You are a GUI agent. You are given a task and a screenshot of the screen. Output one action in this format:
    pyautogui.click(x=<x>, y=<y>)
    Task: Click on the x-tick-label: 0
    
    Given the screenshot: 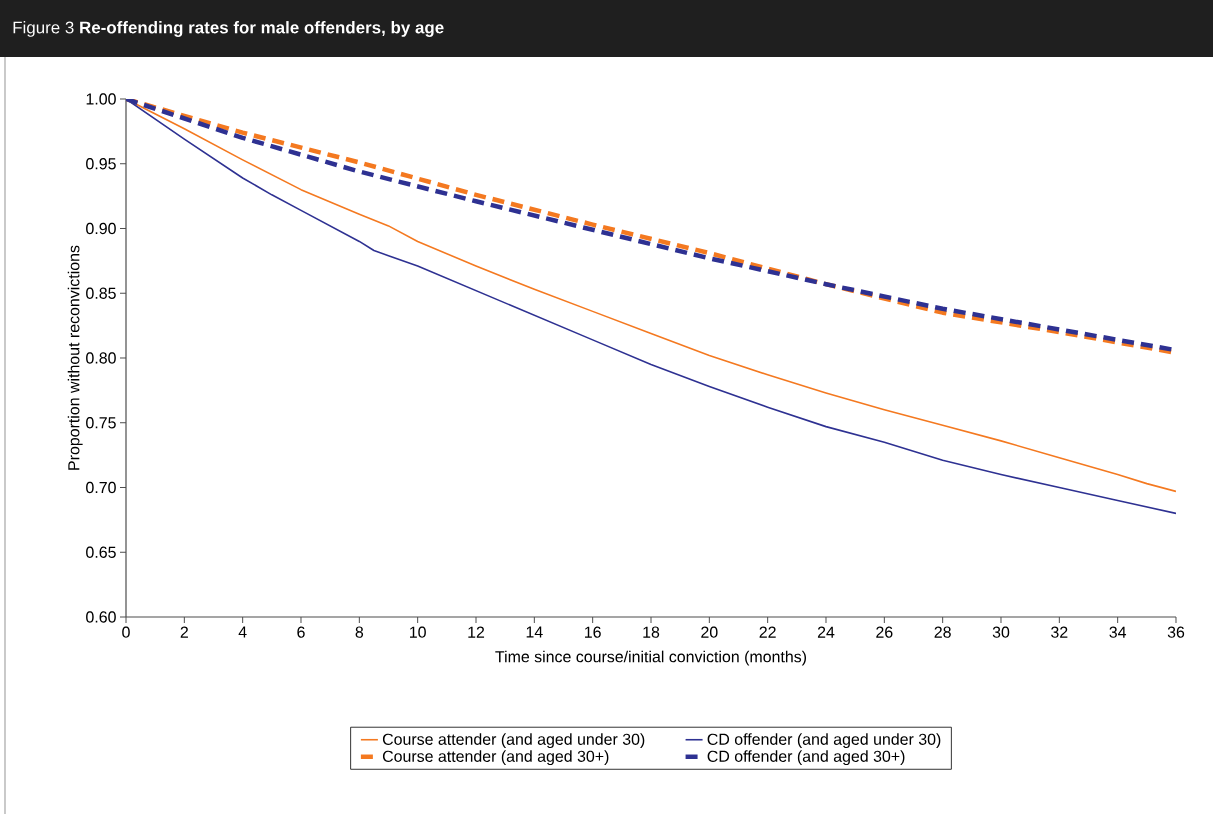 What is the action you would take?
    pyautogui.click(x=126, y=632)
    